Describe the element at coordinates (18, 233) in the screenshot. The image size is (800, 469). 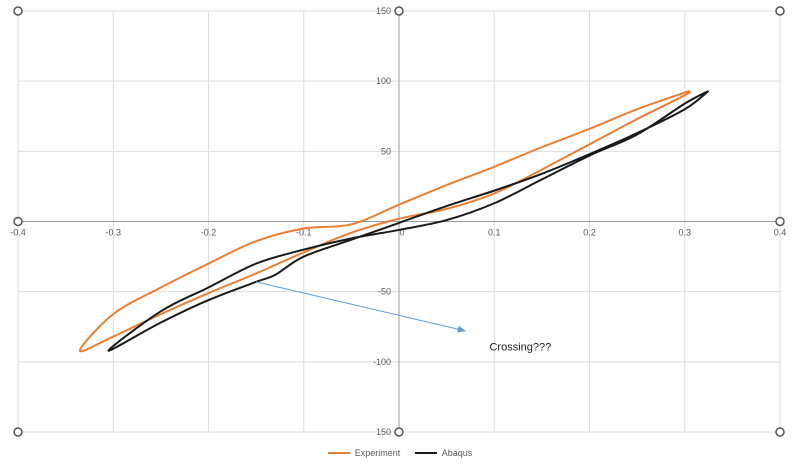
I see `x-tick-label: -0.4` at that location.